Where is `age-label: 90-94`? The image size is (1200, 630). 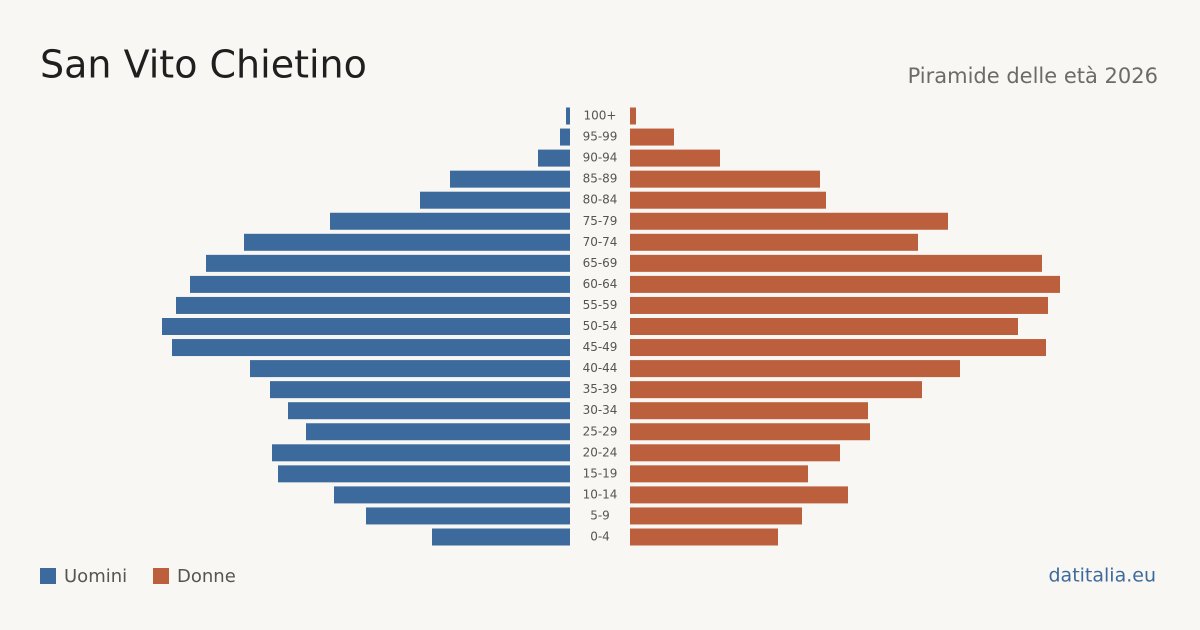 age-label: 90-94 is located at coordinates (600, 158).